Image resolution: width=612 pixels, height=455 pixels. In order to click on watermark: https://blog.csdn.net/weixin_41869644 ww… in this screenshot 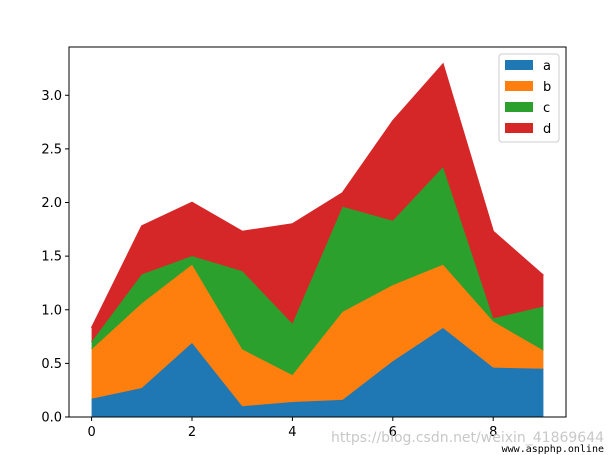, I will do `click(467, 442)`.